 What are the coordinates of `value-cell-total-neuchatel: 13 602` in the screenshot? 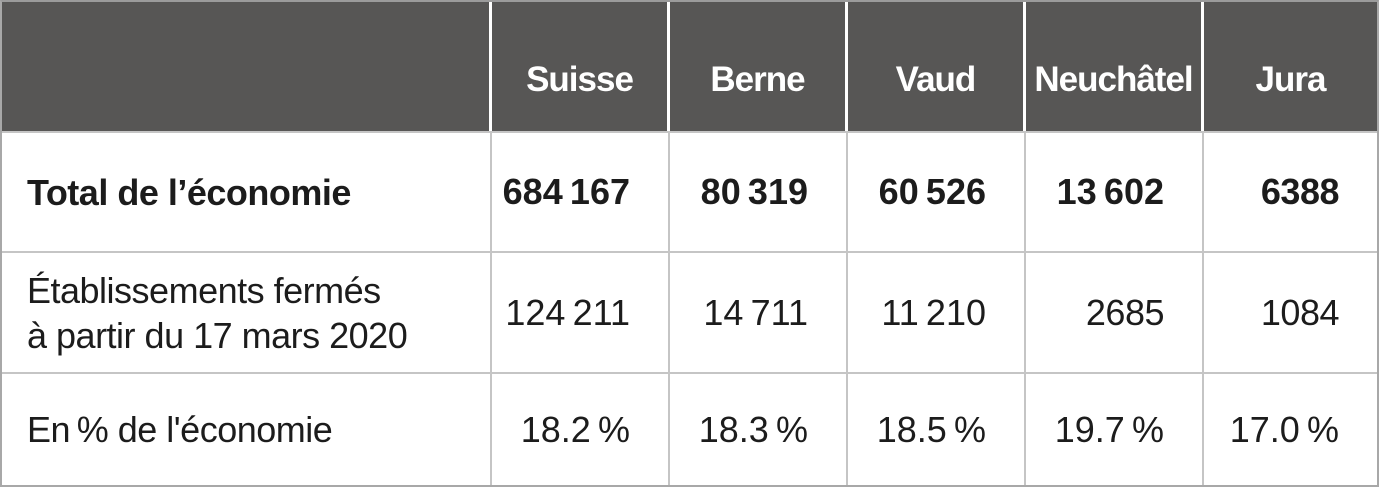 It's located at (1115, 192).